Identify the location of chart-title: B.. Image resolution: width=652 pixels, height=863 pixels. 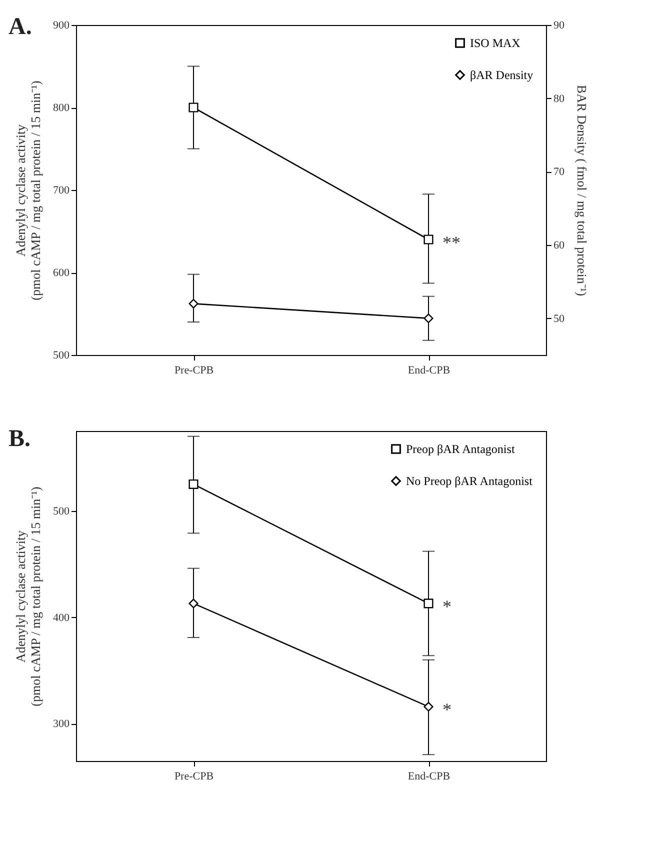
(19, 439).